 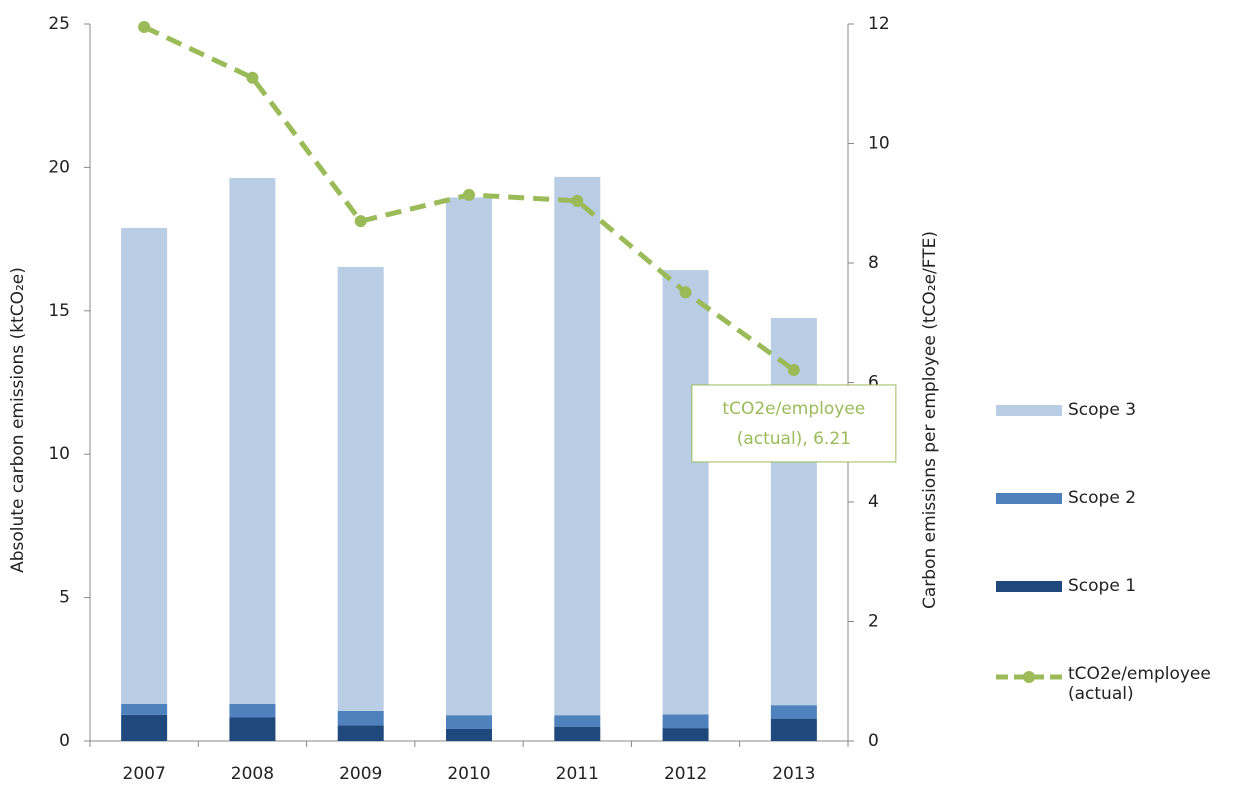 What do you see at coordinates (1102, 586) in the screenshot?
I see `legend-label: Scope 1` at bounding box center [1102, 586].